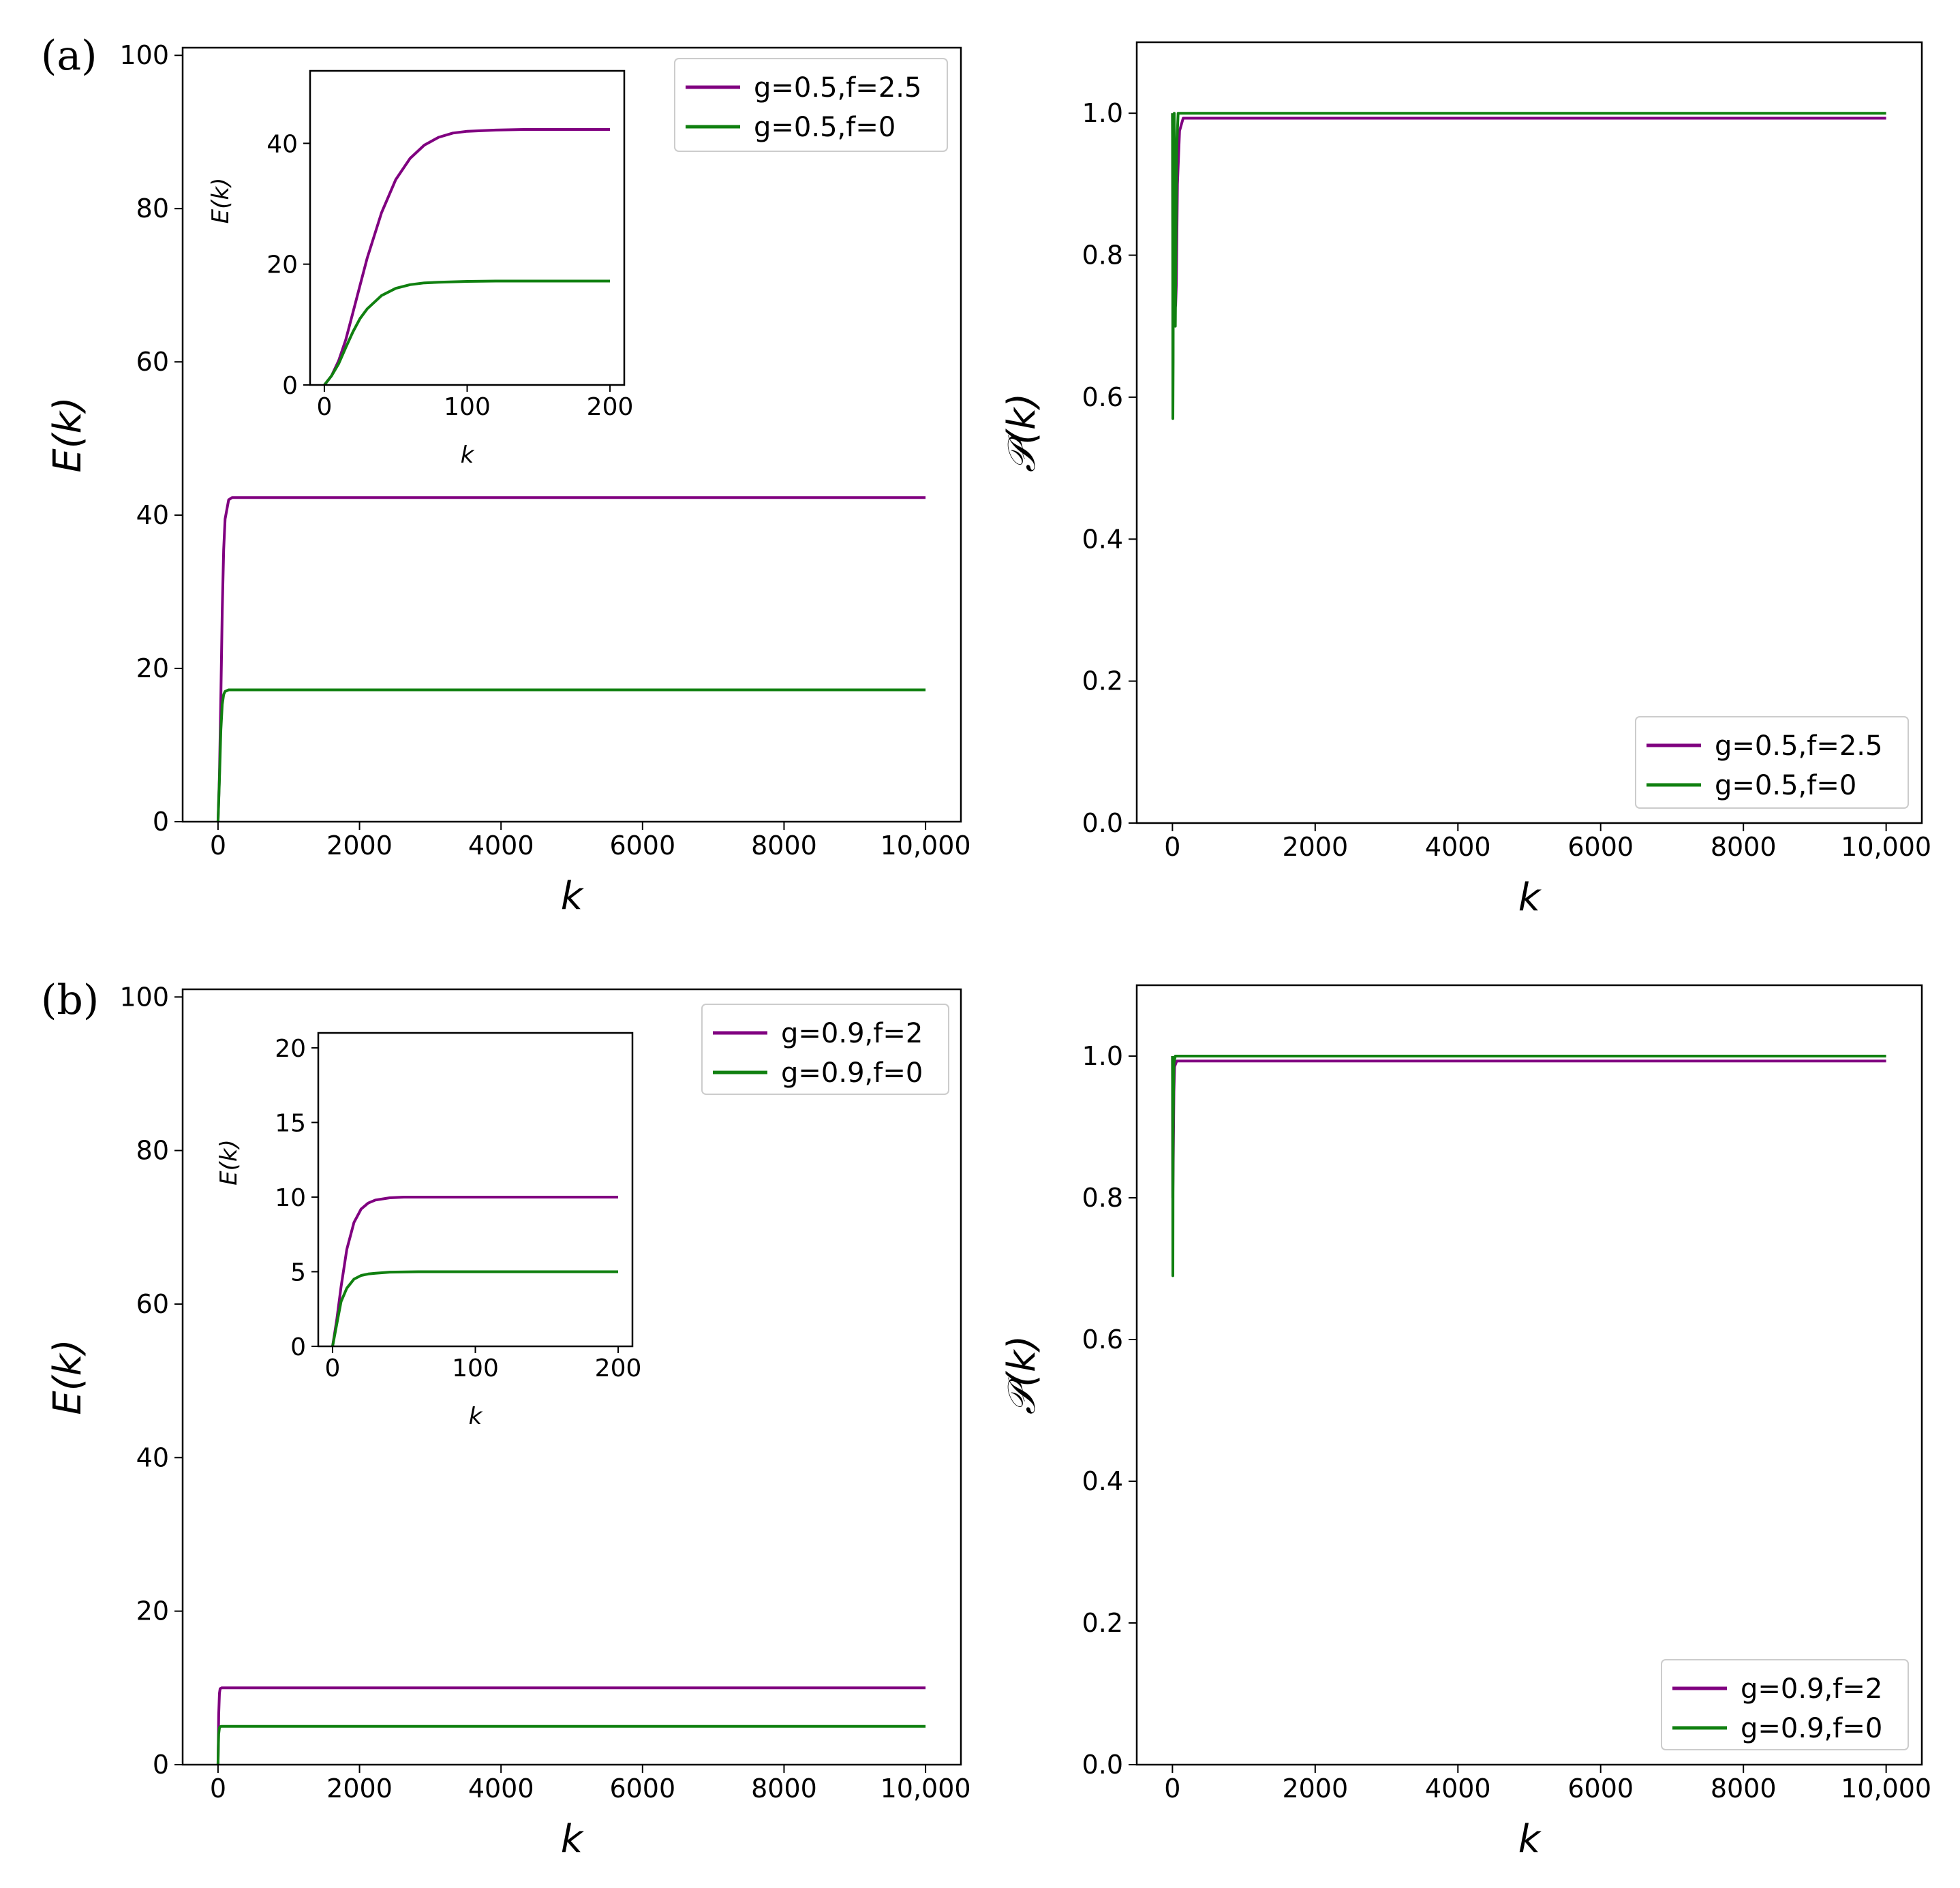 This screenshot has width=1960, height=1888. I want to click on b-energy-x-axis-label: k, so click(573, 1839).